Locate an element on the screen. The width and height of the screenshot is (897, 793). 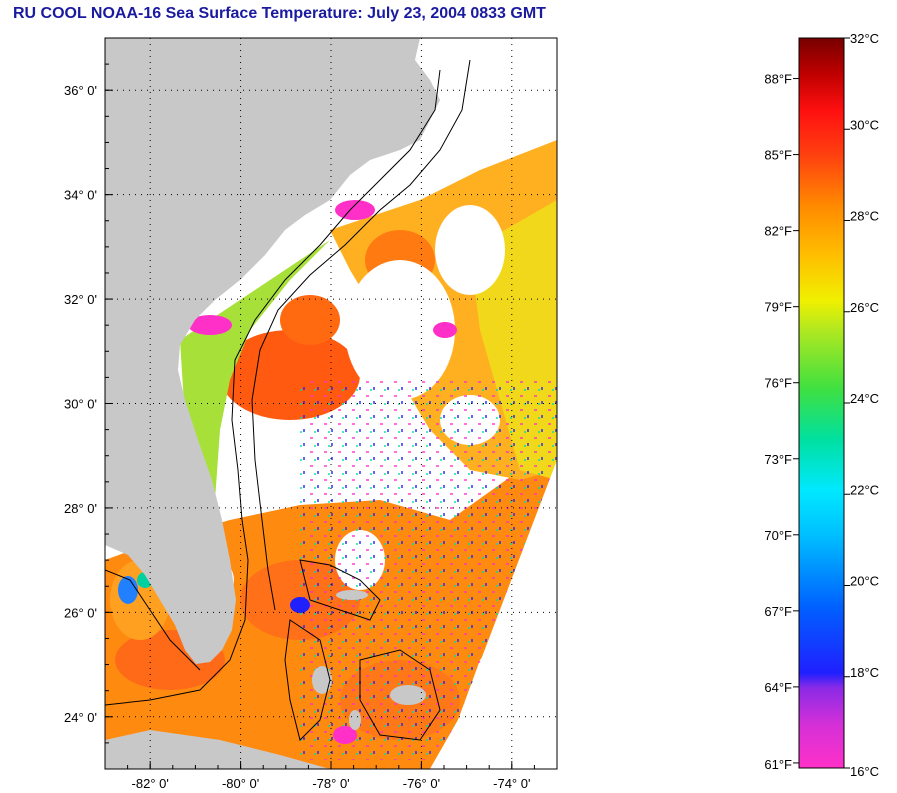
colorbar is located at coordinates (821, 403).